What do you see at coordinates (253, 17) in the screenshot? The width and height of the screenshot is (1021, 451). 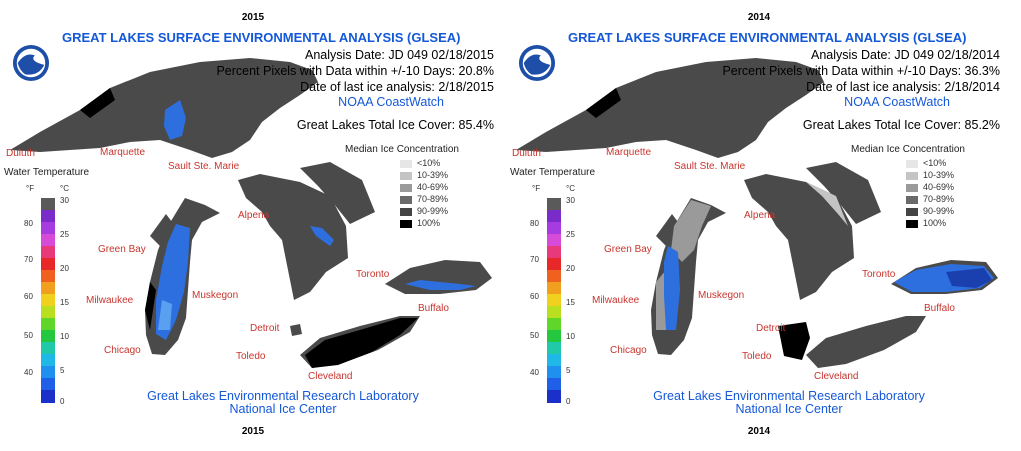 I see `year-label-top: 2015` at bounding box center [253, 17].